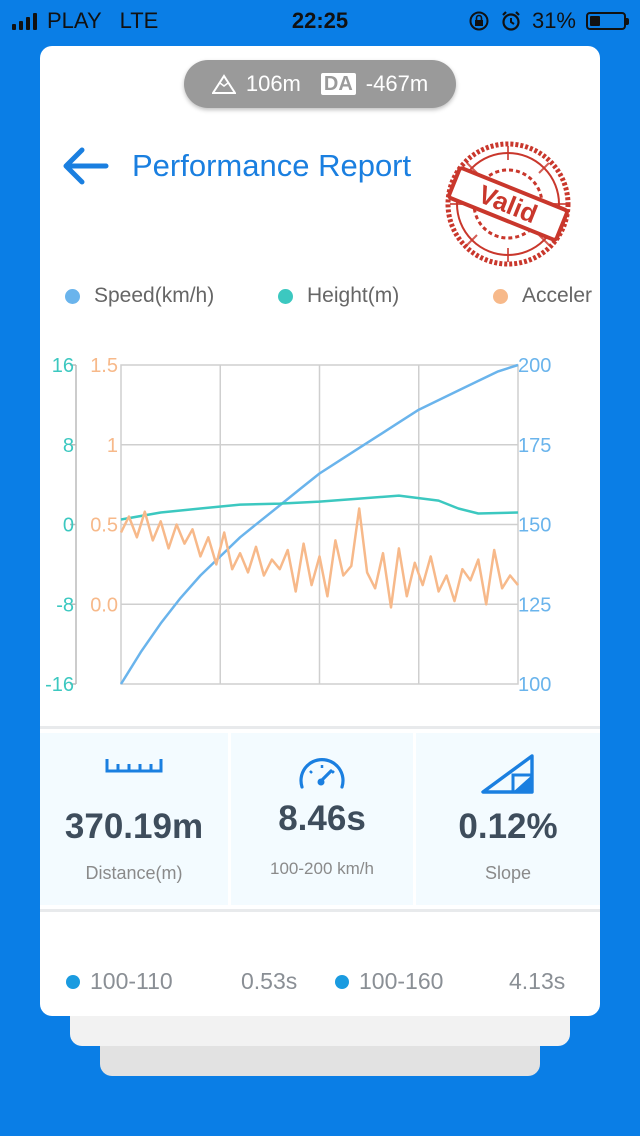  Describe the element at coordinates (134, 766) in the screenshot. I see `ruler-icon` at that location.